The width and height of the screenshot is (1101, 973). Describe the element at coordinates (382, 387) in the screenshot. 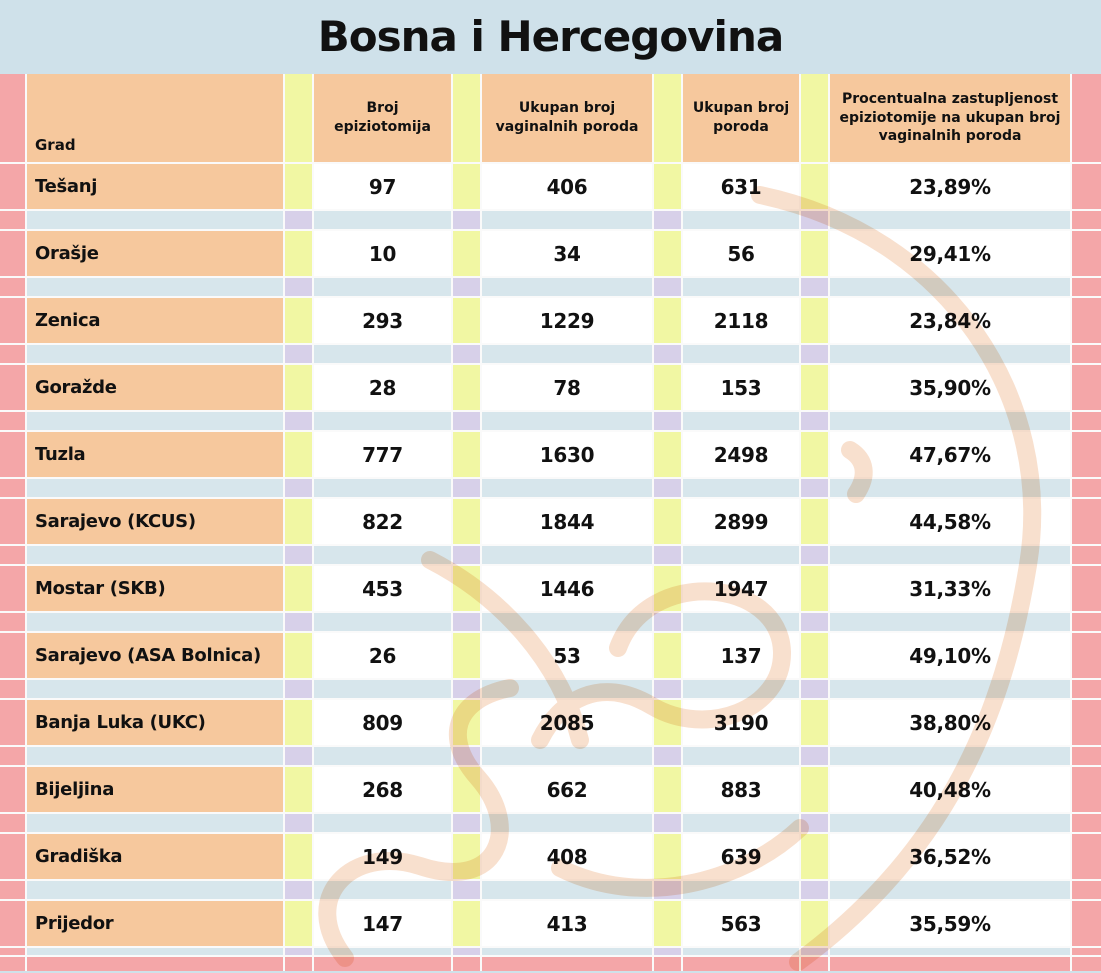

I see `episiotomies-value-cell: 28` at that location.